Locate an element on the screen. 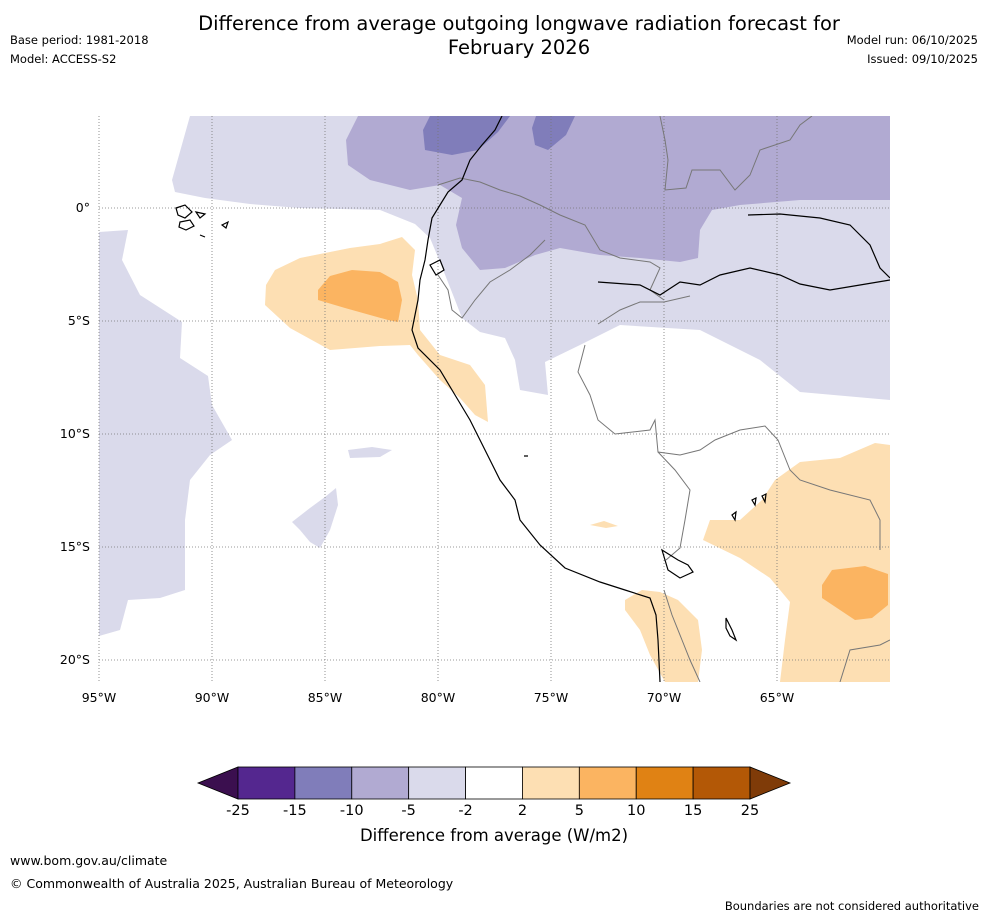  colorbar-tick-label: -10 is located at coordinates (352, 811).